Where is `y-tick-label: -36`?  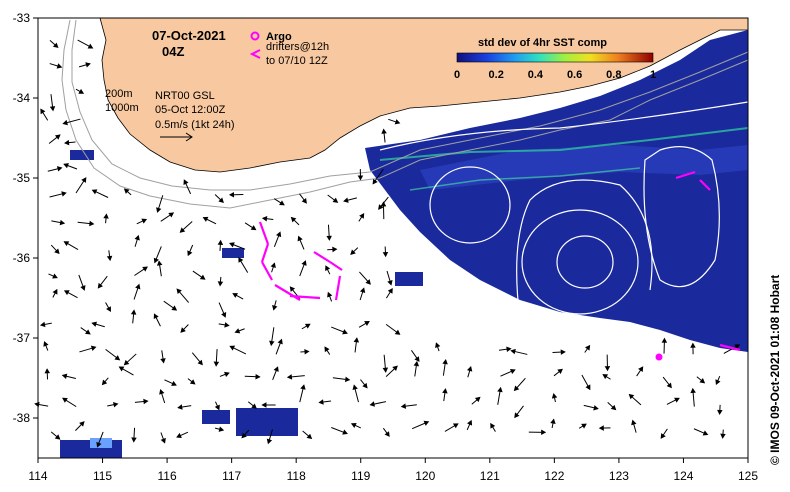
y-tick-label: -36 is located at coordinates (22, 258).